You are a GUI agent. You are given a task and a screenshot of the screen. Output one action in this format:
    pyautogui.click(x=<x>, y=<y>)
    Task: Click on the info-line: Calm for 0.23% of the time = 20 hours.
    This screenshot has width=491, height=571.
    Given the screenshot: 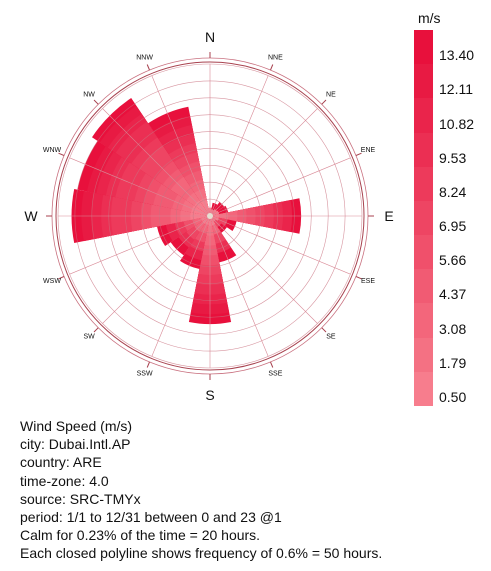 What is the action you would take?
    pyautogui.click(x=140, y=535)
    